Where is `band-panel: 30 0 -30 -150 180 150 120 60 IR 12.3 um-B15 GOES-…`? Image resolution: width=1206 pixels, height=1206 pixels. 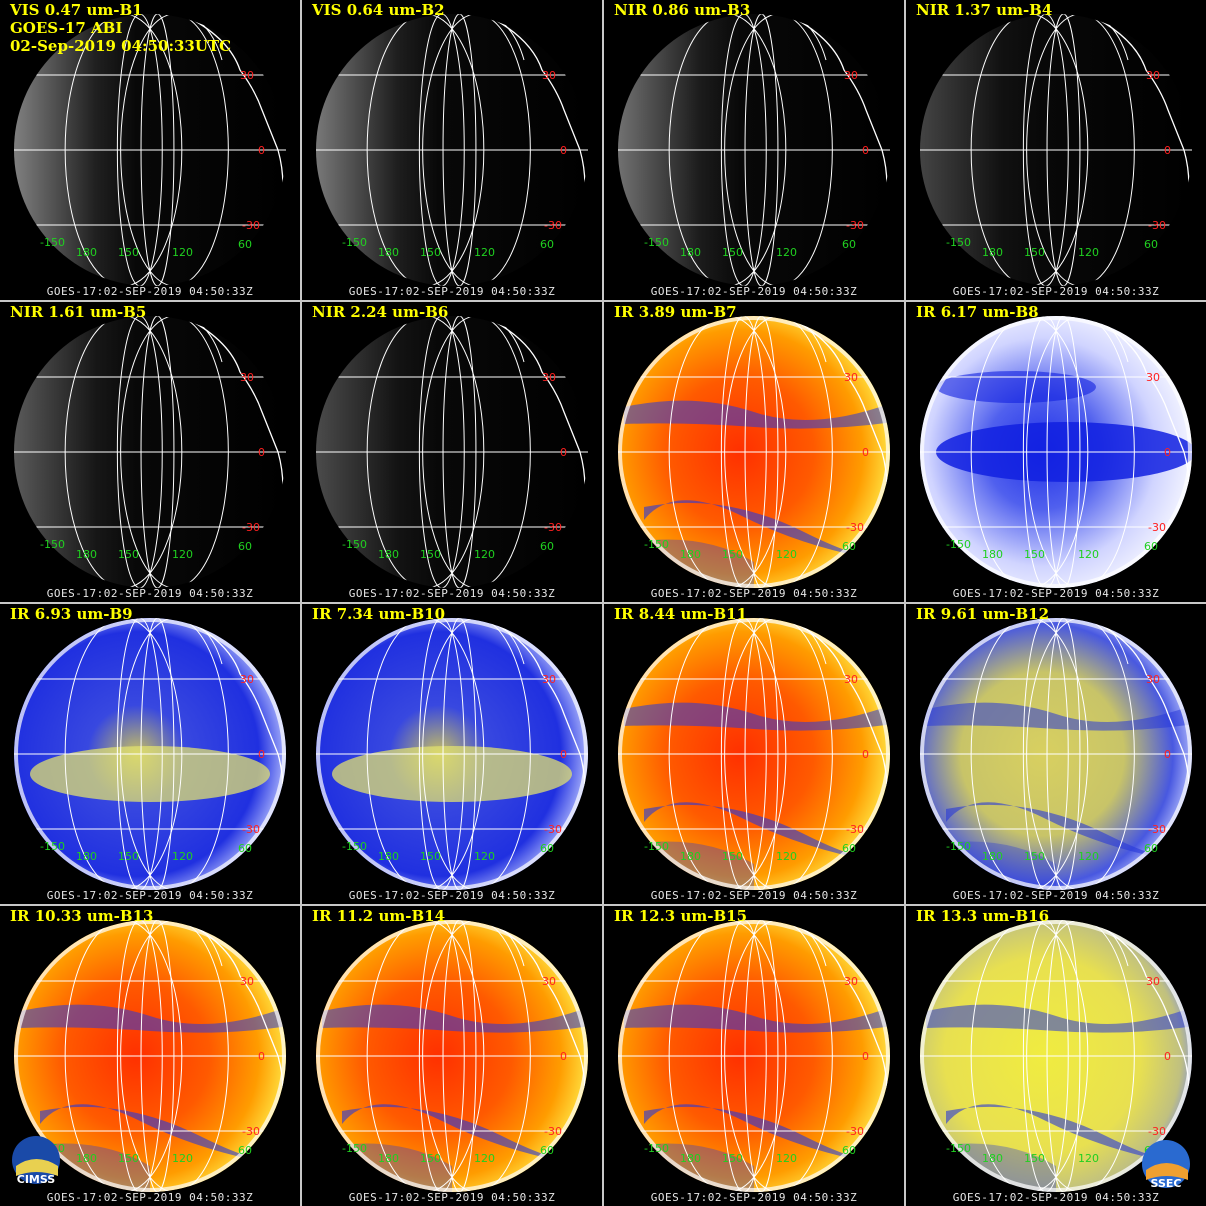 band-panel: 30 0 -30 -150 180 150 120 60 IR 12.3 um-B15 GOES-… is located at coordinates (754, 1056).